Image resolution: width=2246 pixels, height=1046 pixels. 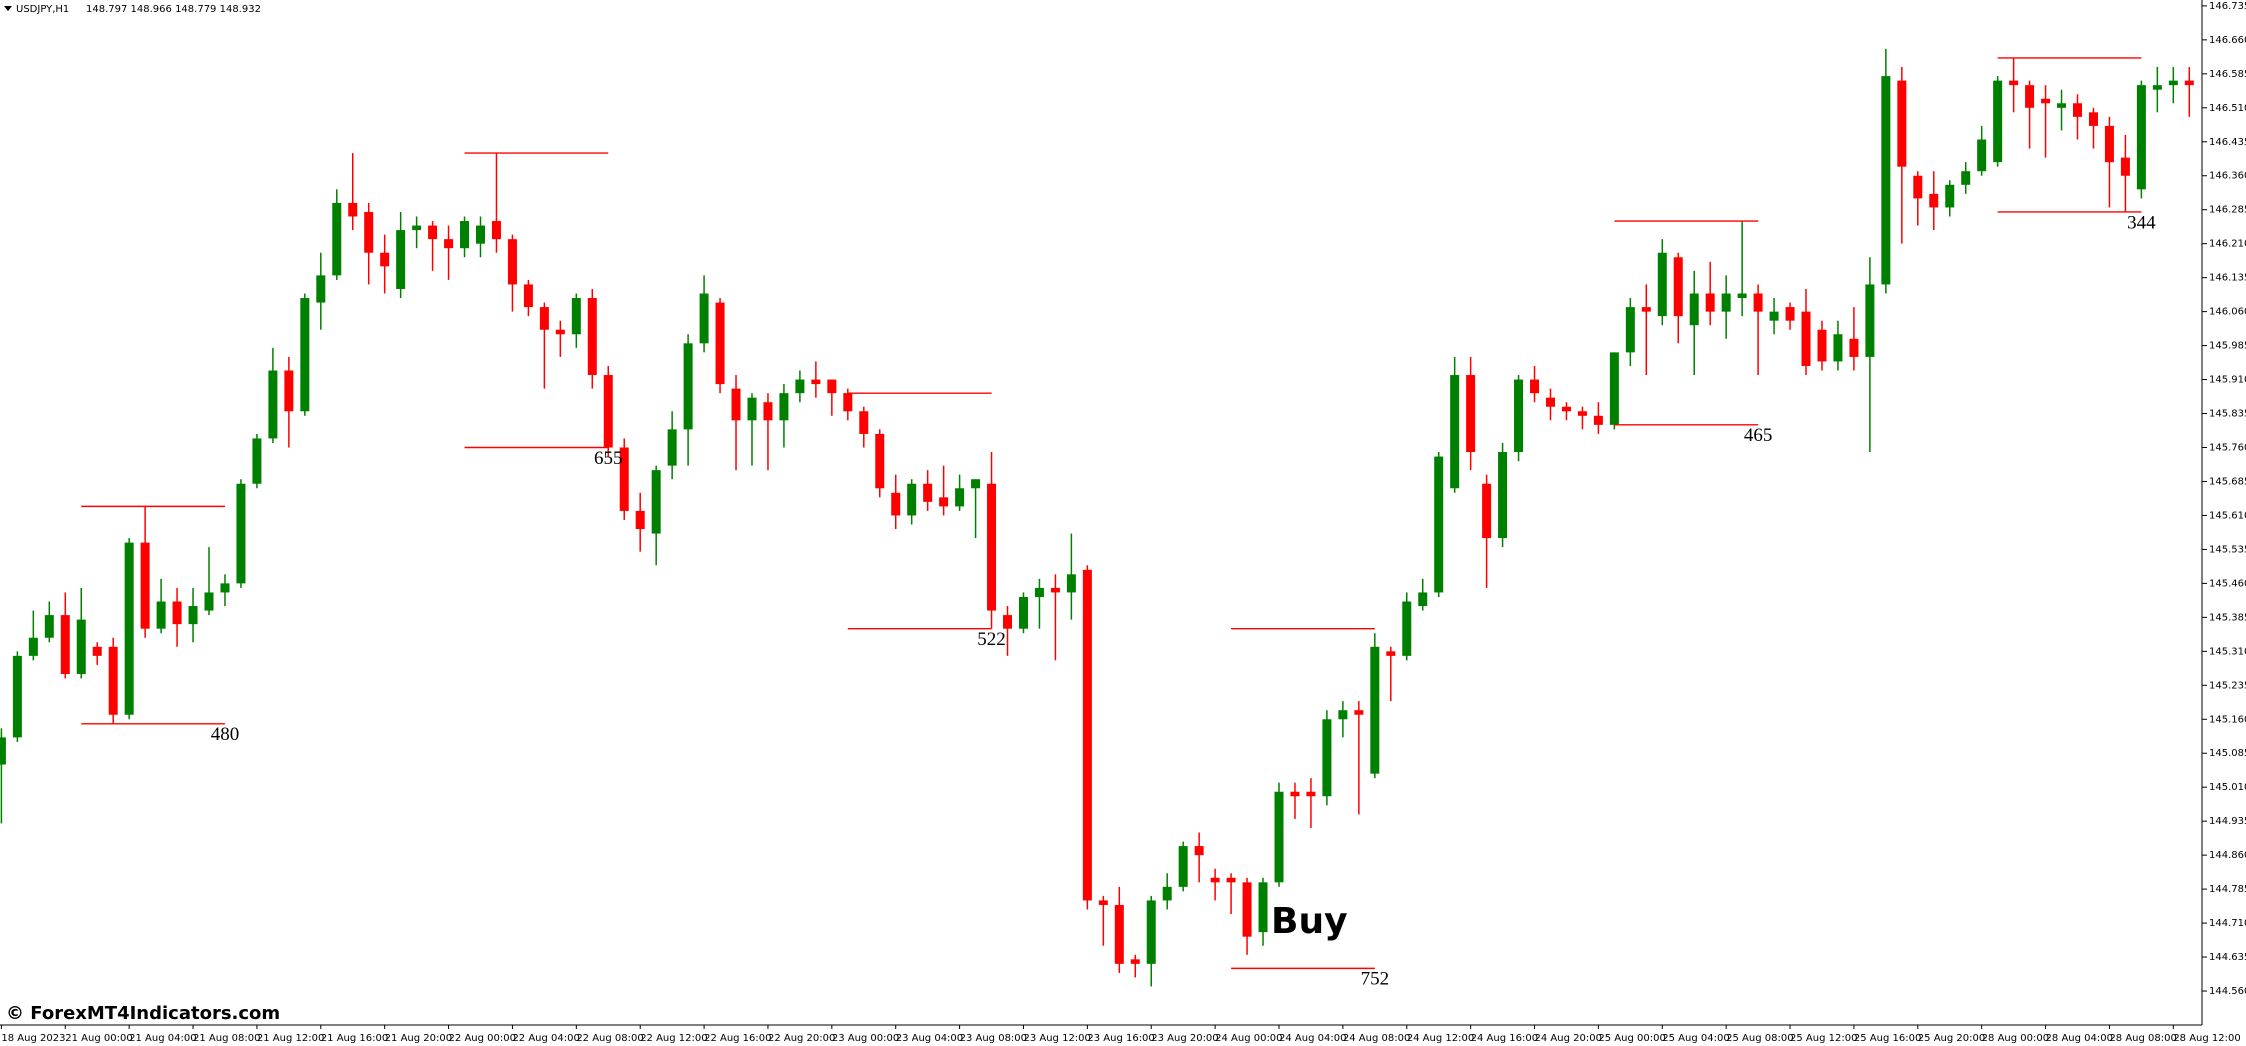 I want to click on x-tick-label: 23 Aug 12:00, so click(x=1056, y=1038).